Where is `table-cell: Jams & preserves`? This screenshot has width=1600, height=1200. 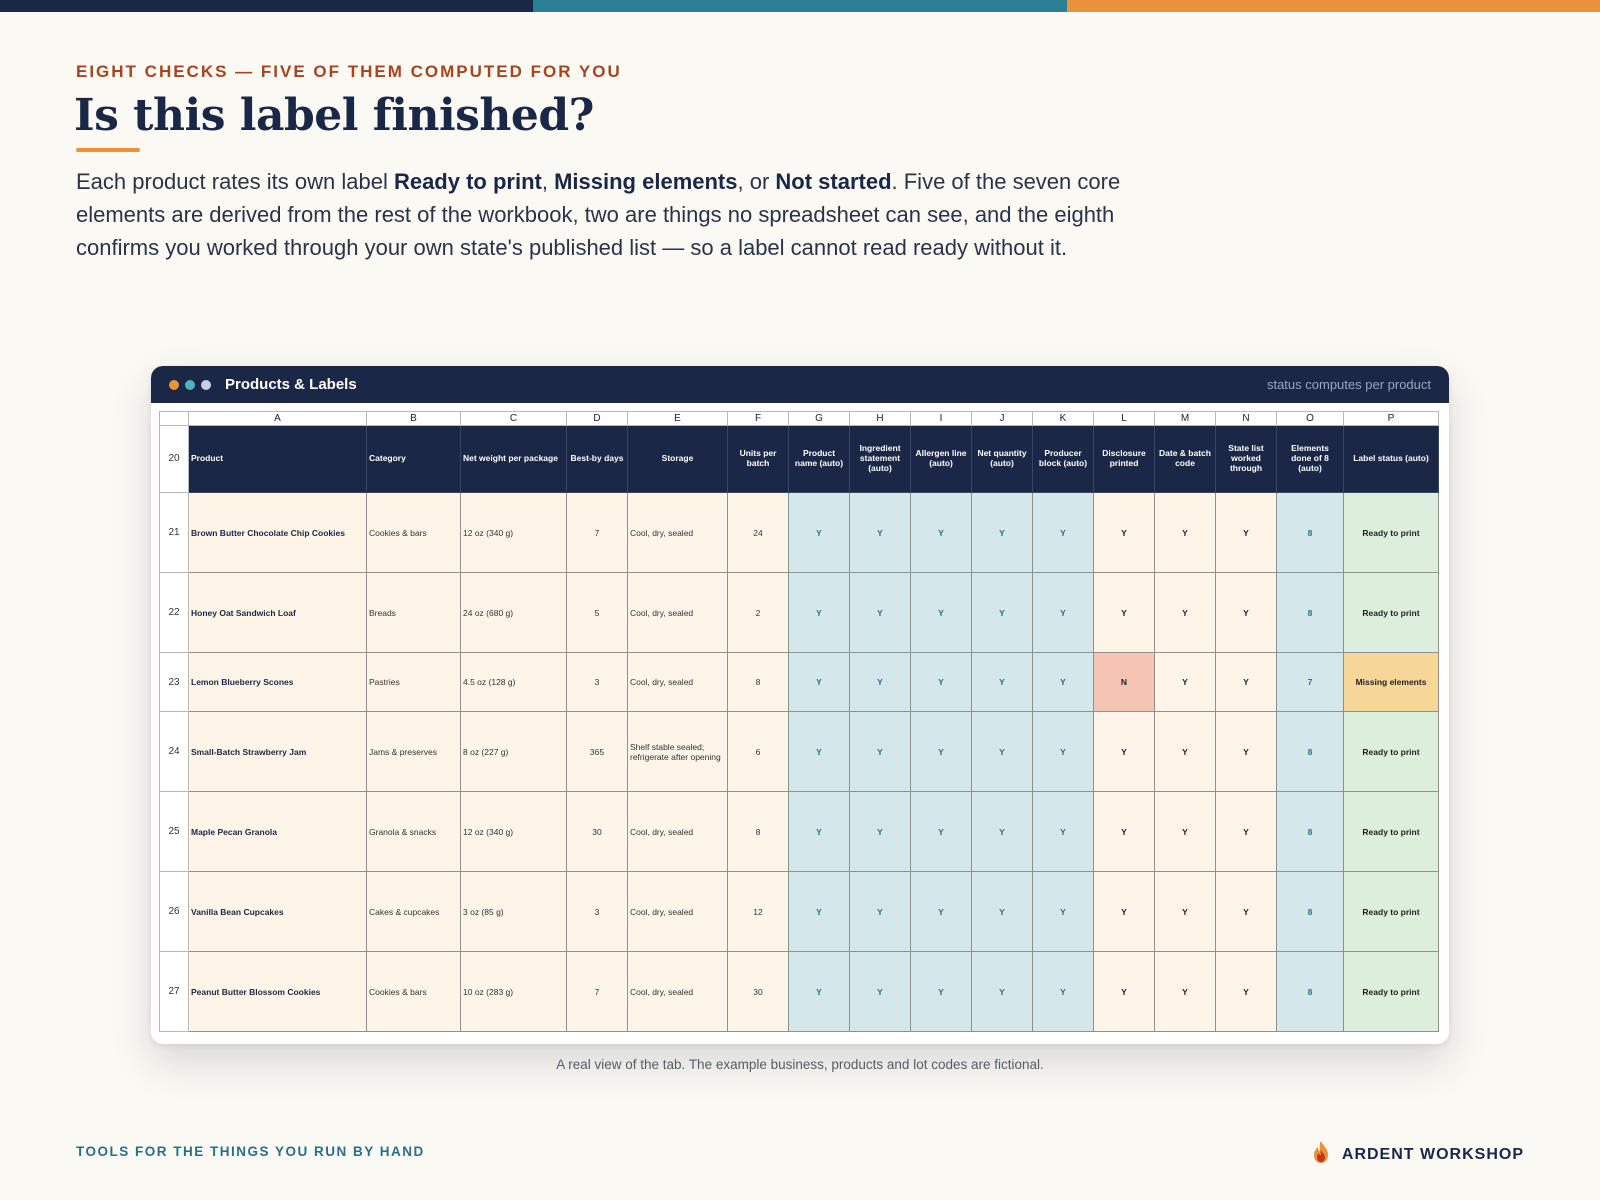
table-cell: Jams & preserves is located at coordinates (413, 751).